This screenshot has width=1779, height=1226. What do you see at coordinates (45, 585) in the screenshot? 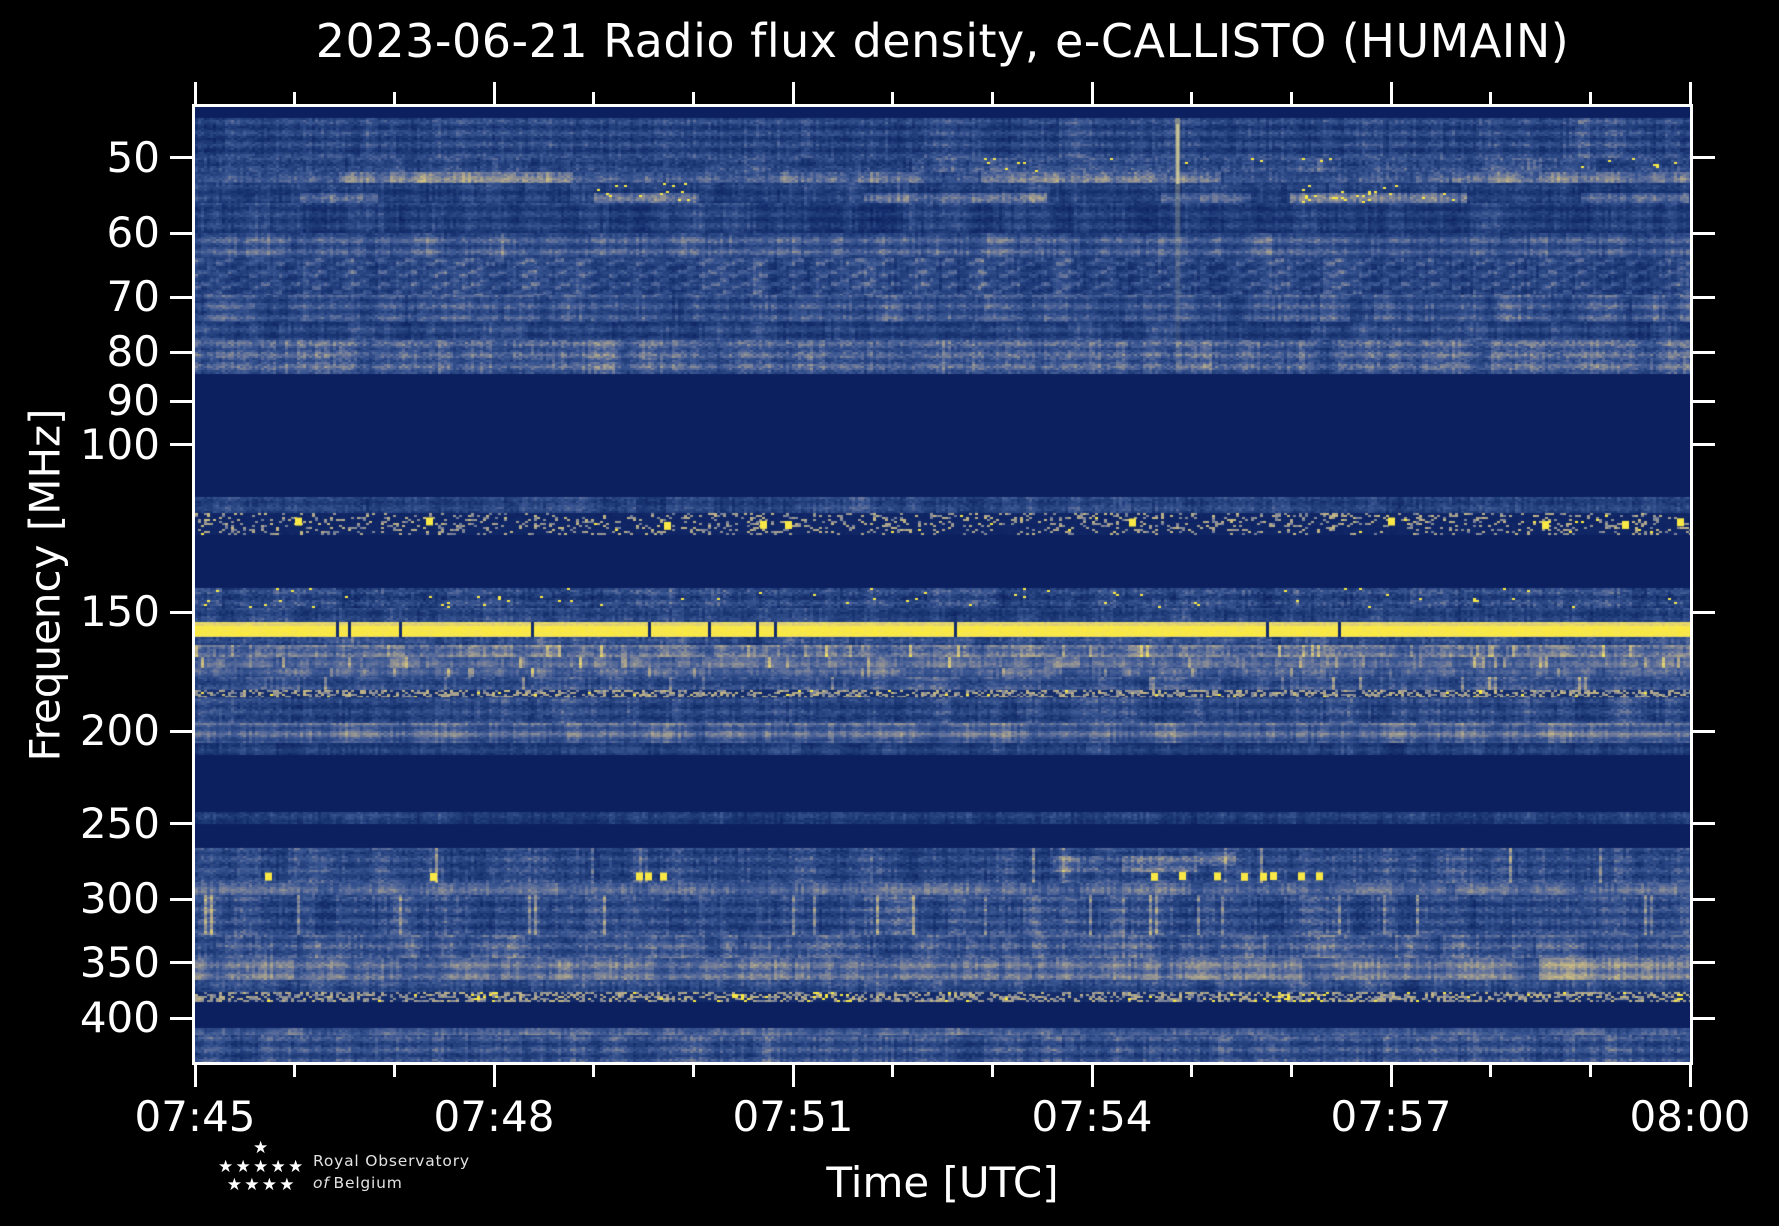
I see `y-axis-label: Frequency [MHz]` at bounding box center [45, 585].